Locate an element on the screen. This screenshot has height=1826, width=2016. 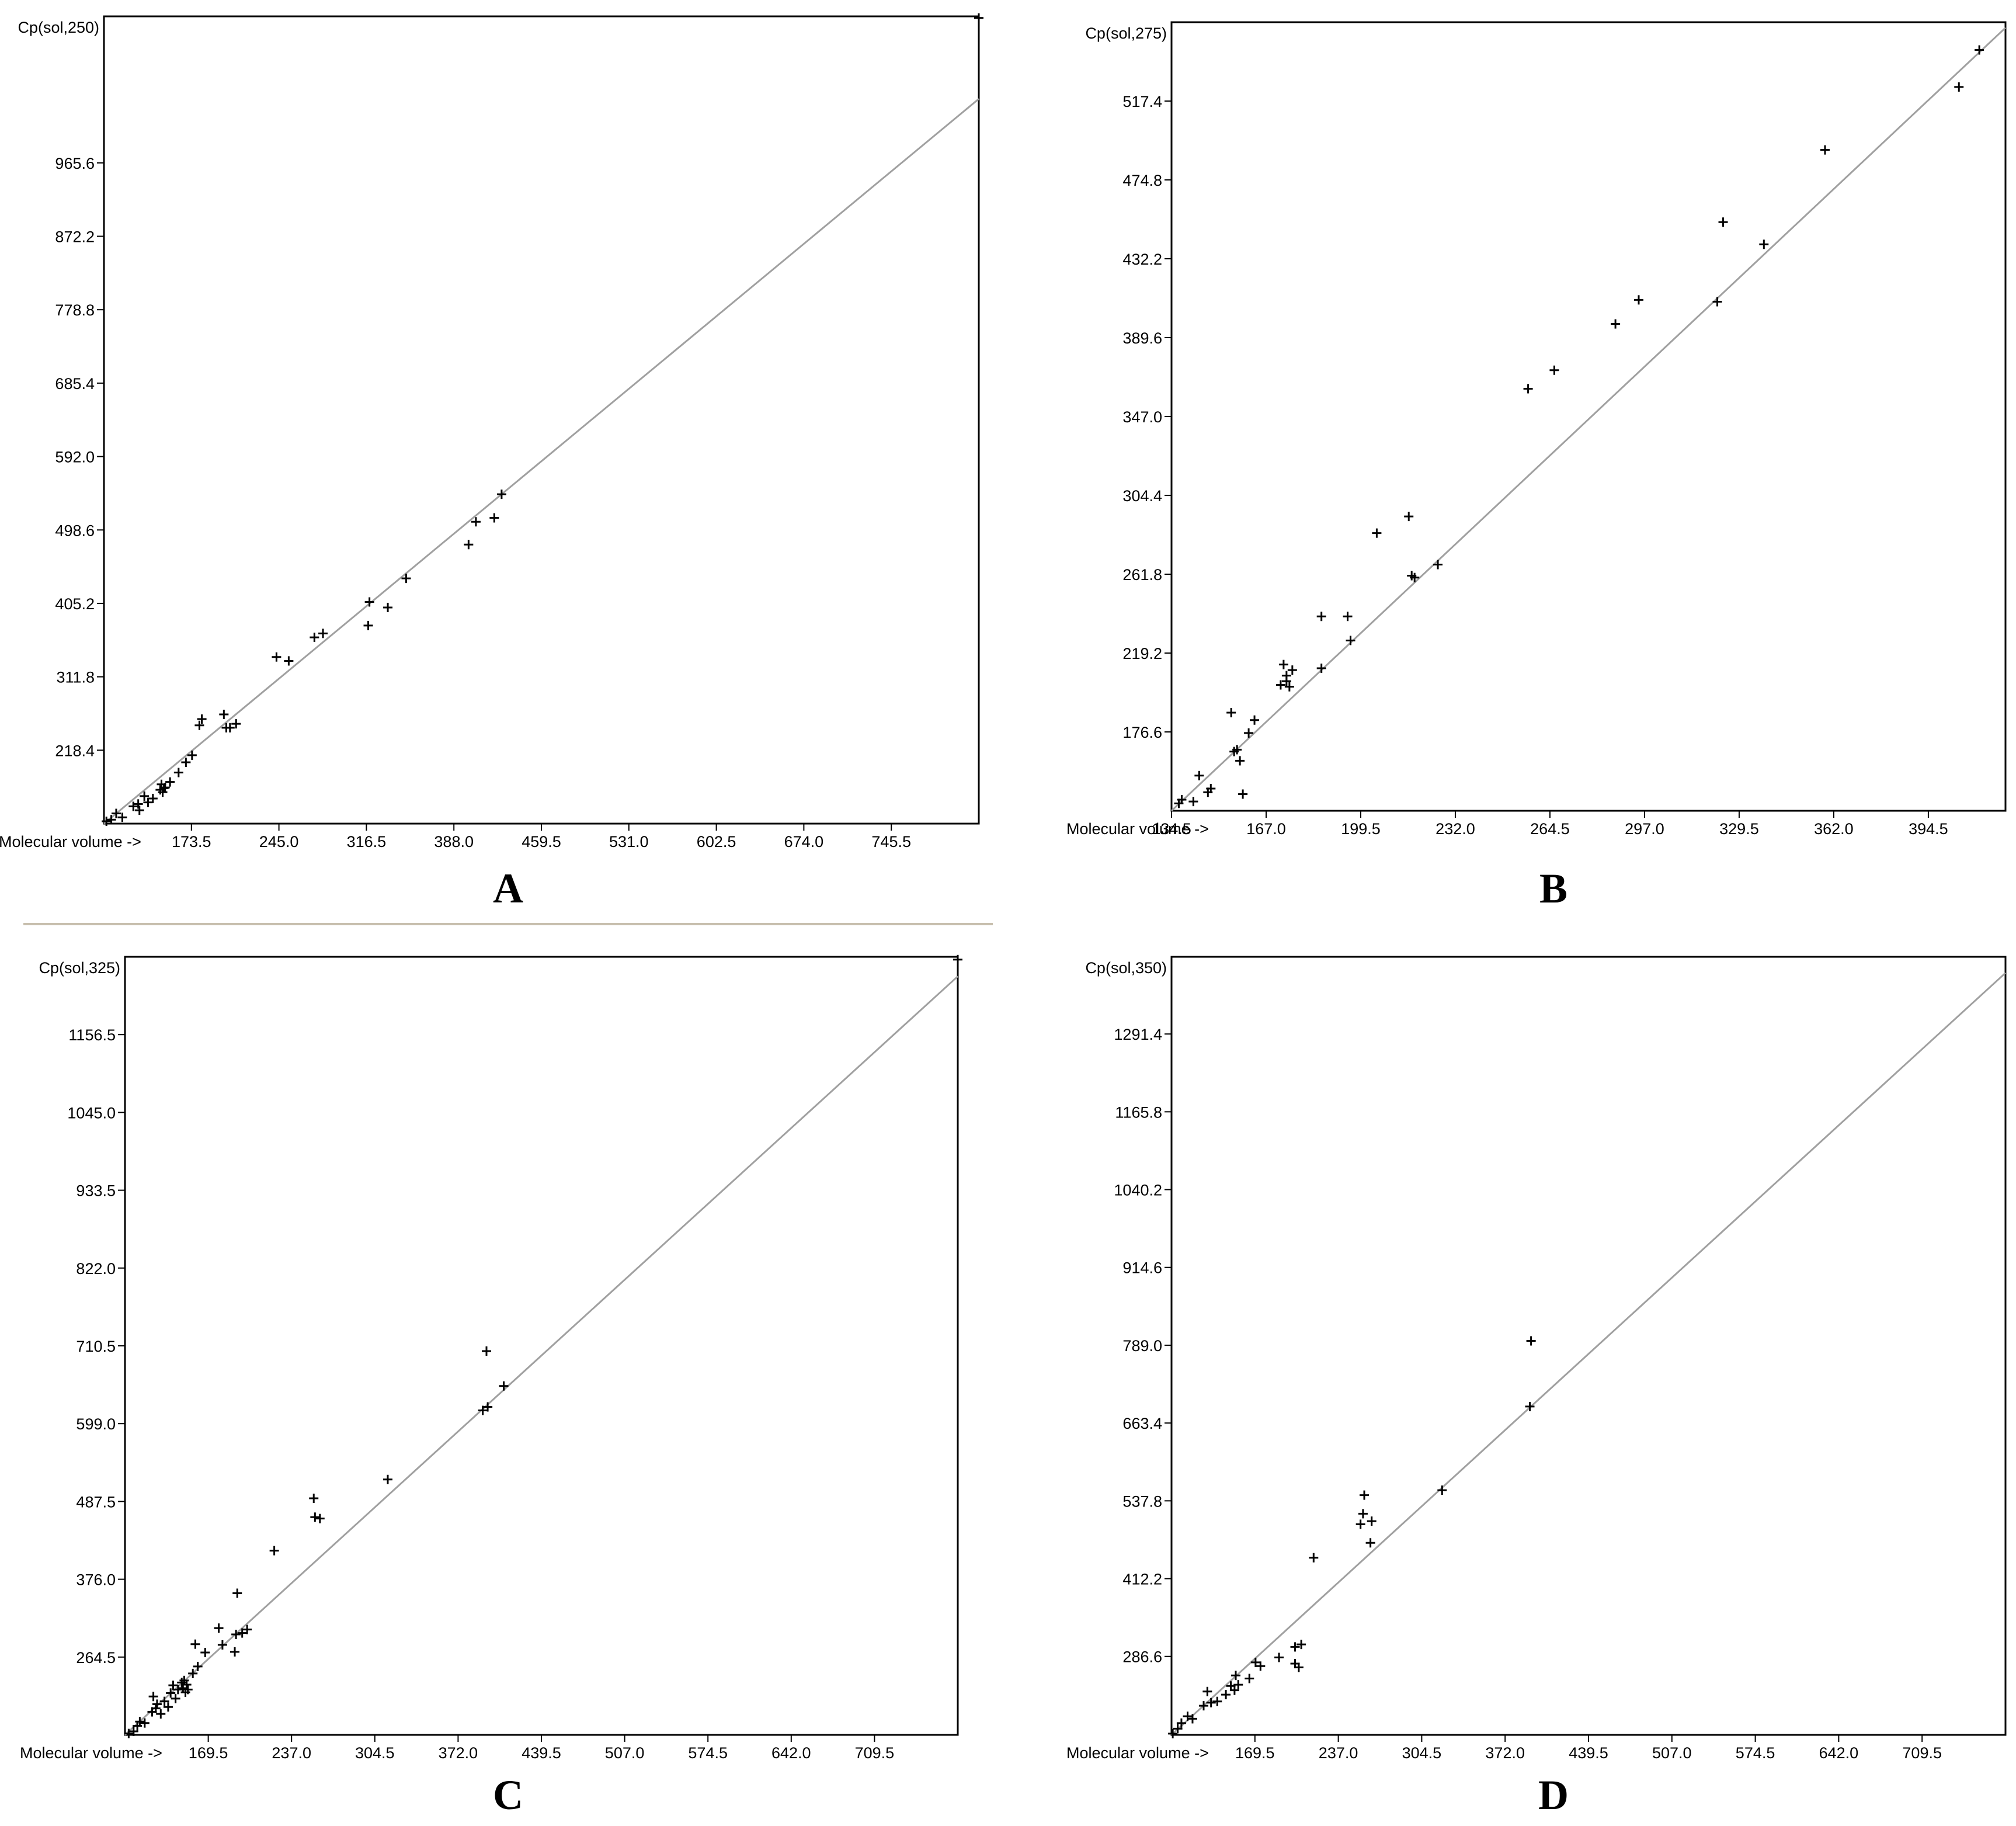
panel-b-y-tick-label: 176.6 is located at coordinates (1142, 732).